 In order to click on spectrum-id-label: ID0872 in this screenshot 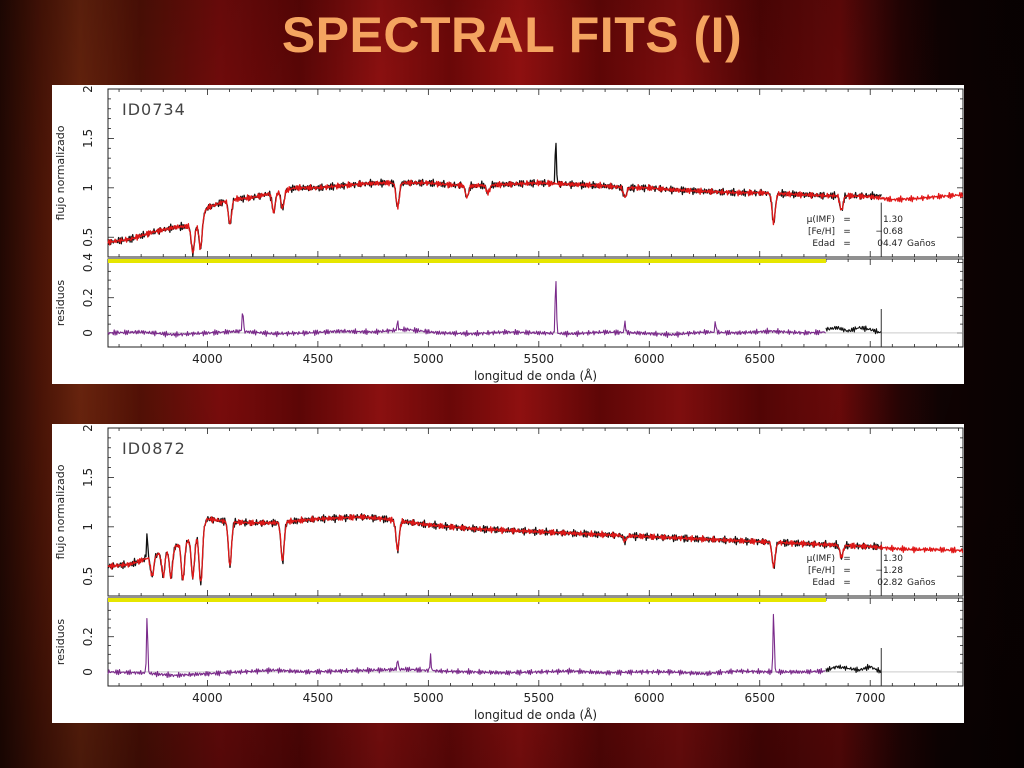, I will do `click(154, 448)`.